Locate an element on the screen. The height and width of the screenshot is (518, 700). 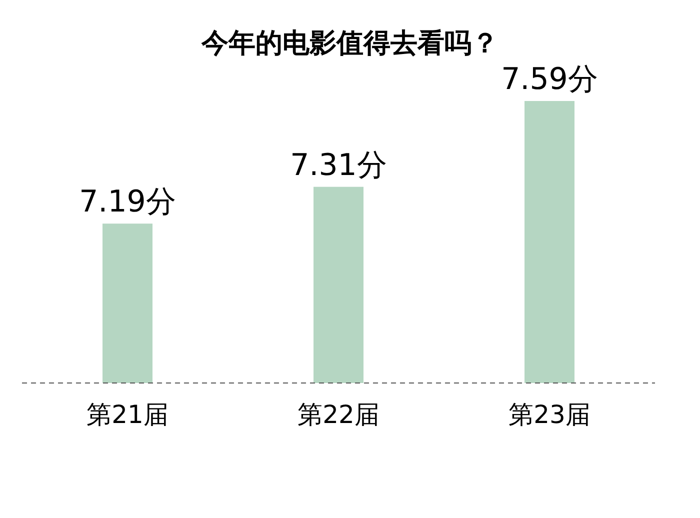
data-label: 7.19分 is located at coordinates (127, 202).